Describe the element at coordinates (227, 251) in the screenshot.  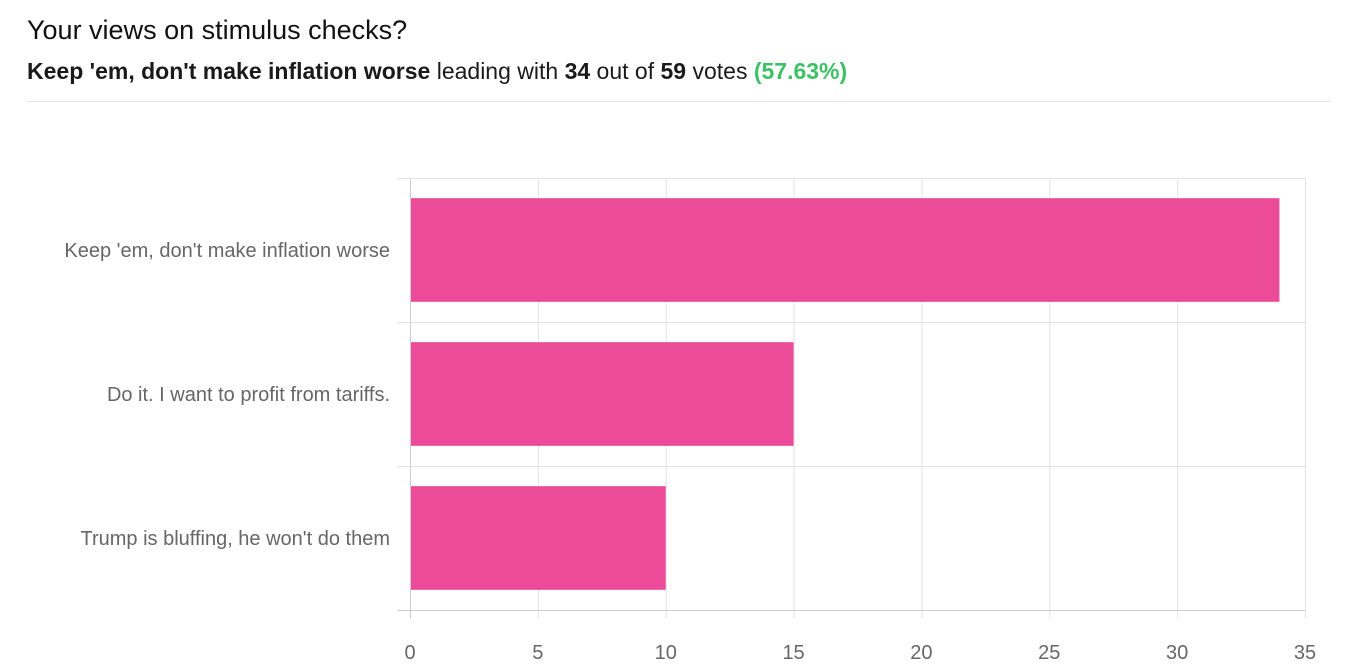
I see `category-label-1: Keep 'em, don't make inflation worse` at that location.